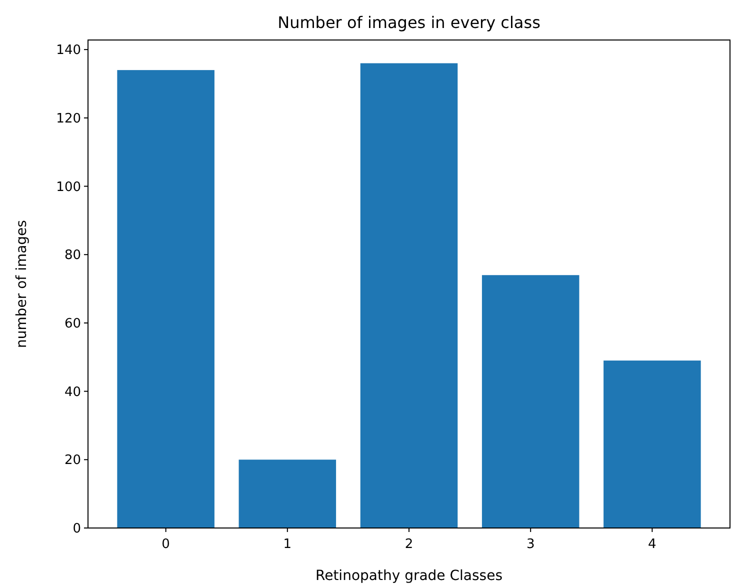 The height and width of the screenshot is (586, 732). What do you see at coordinates (22, 284) in the screenshot?
I see `y-axis-title: number of images` at bounding box center [22, 284].